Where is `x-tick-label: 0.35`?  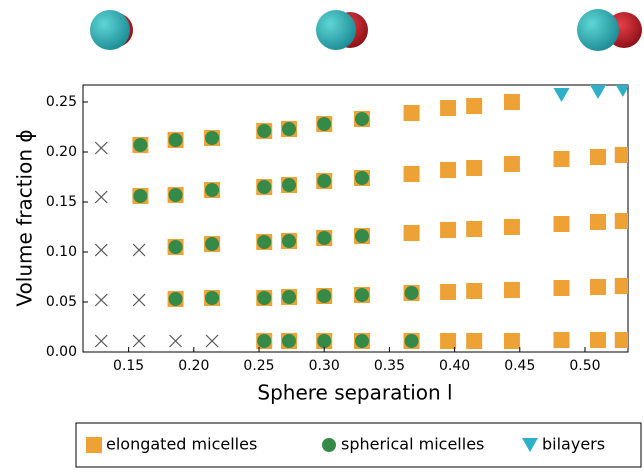 x-tick-label: 0.35 is located at coordinates (389, 366).